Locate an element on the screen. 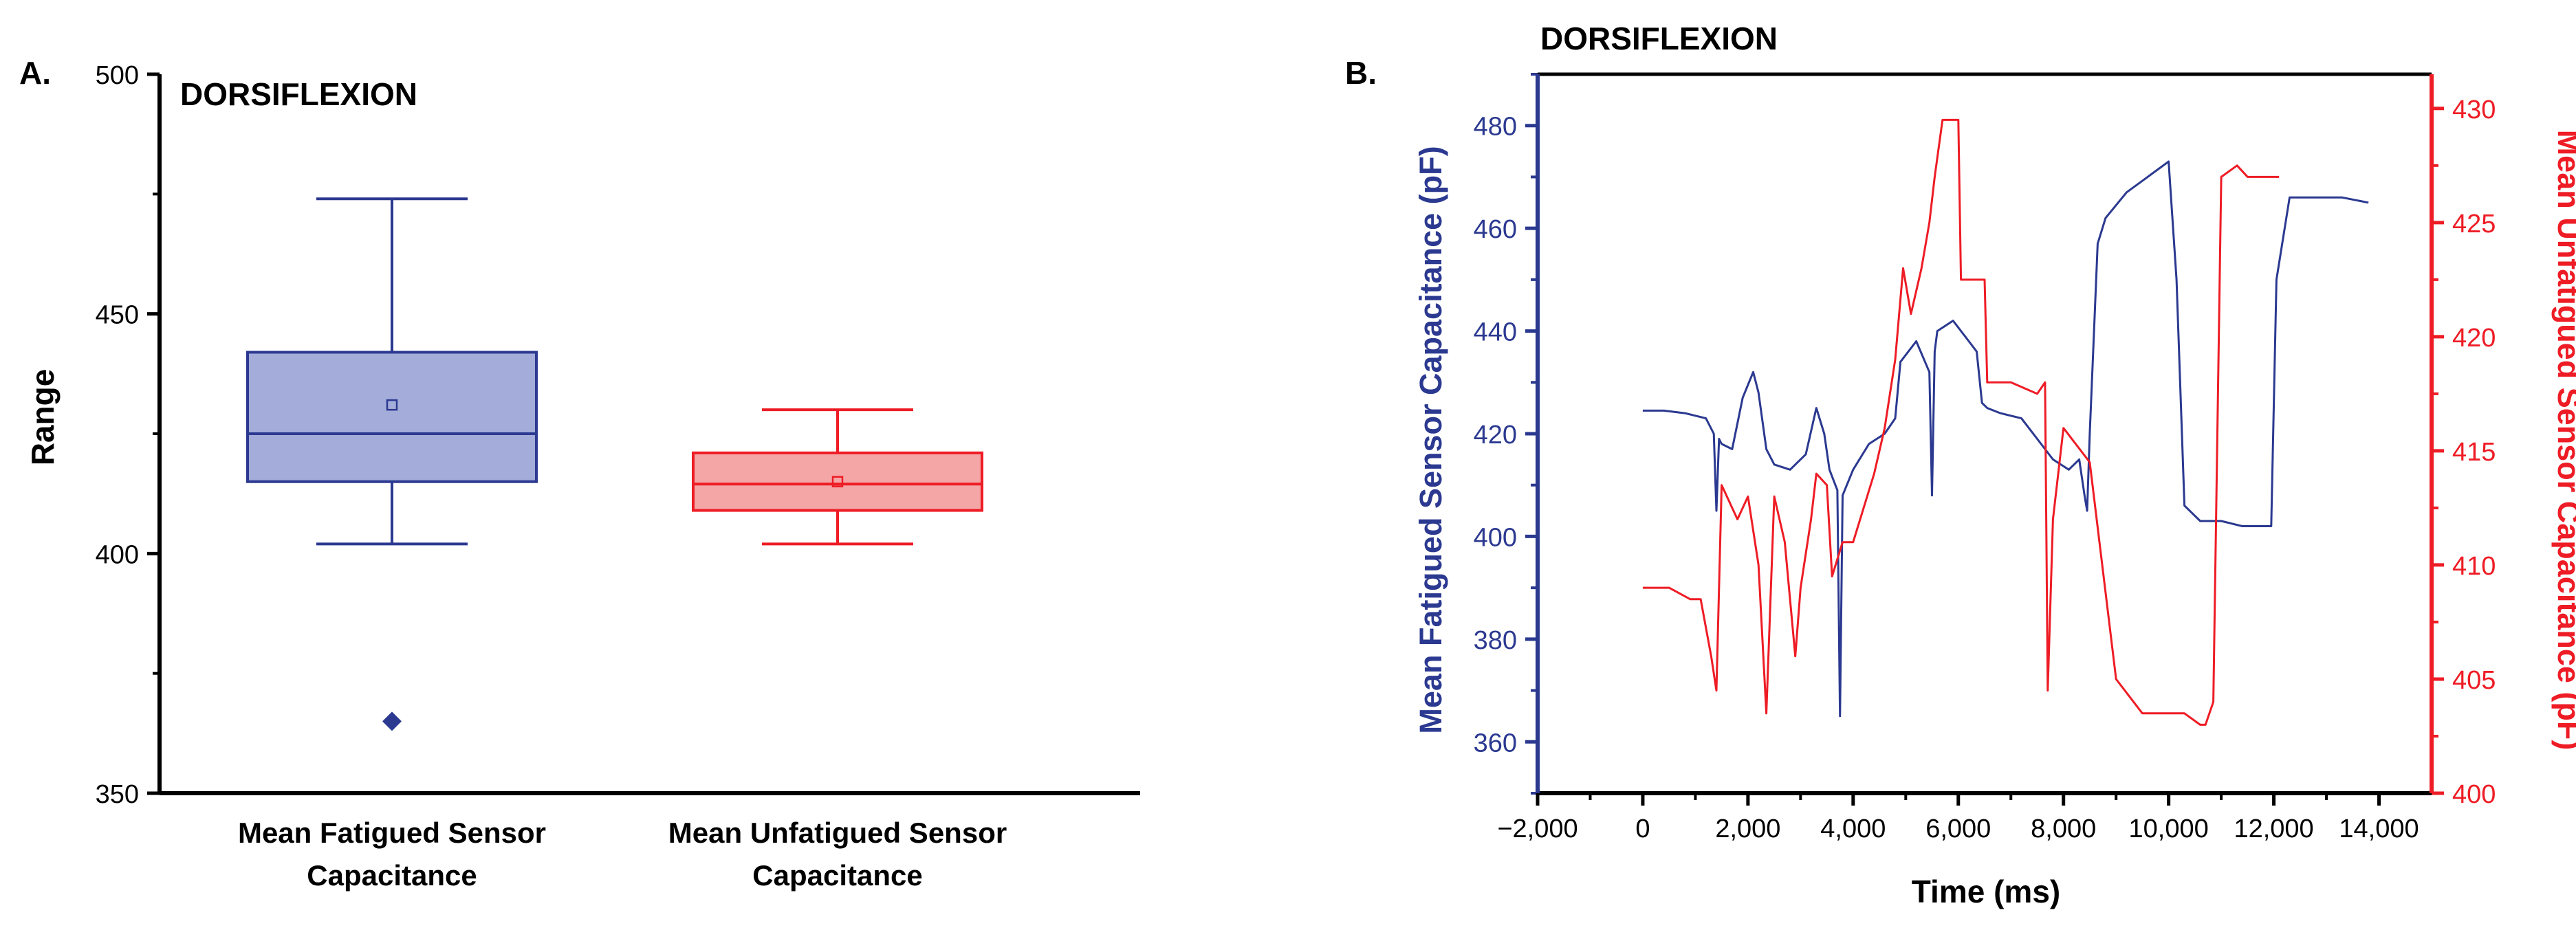 This screenshot has width=2576, height=930. left-y-tick-label: 360 is located at coordinates (1495, 743).